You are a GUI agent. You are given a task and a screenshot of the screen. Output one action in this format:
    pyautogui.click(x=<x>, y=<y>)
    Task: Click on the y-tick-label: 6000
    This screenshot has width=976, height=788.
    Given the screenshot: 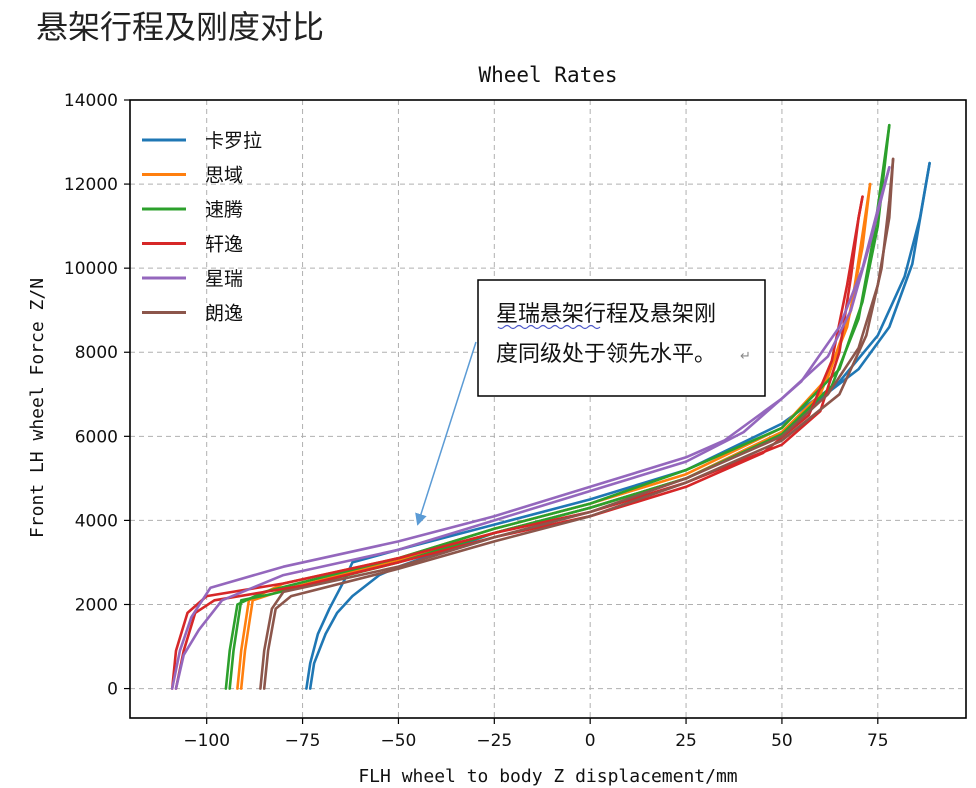 What is the action you would take?
    pyautogui.click(x=96, y=437)
    